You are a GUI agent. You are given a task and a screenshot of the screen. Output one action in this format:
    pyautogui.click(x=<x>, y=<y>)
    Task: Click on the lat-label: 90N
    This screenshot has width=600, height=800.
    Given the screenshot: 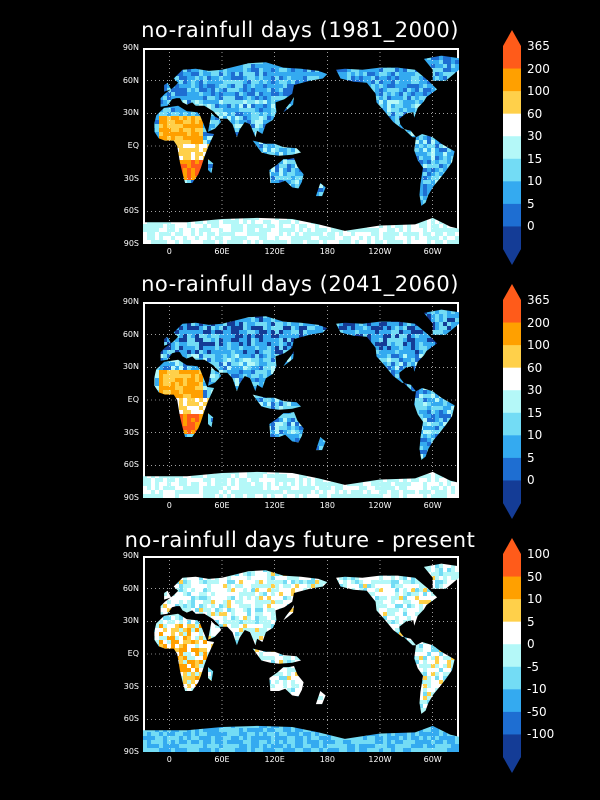 What is the action you would take?
    pyautogui.click(x=130, y=555)
    